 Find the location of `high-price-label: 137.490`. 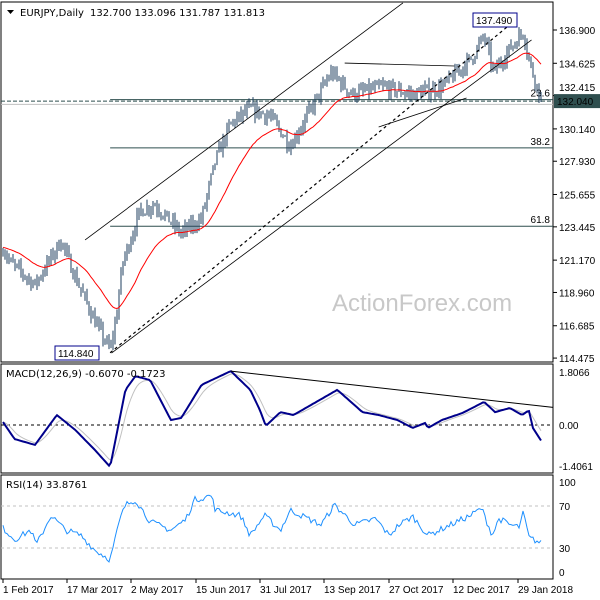

high-price-label: 137.490 is located at coordinates (494, 21).